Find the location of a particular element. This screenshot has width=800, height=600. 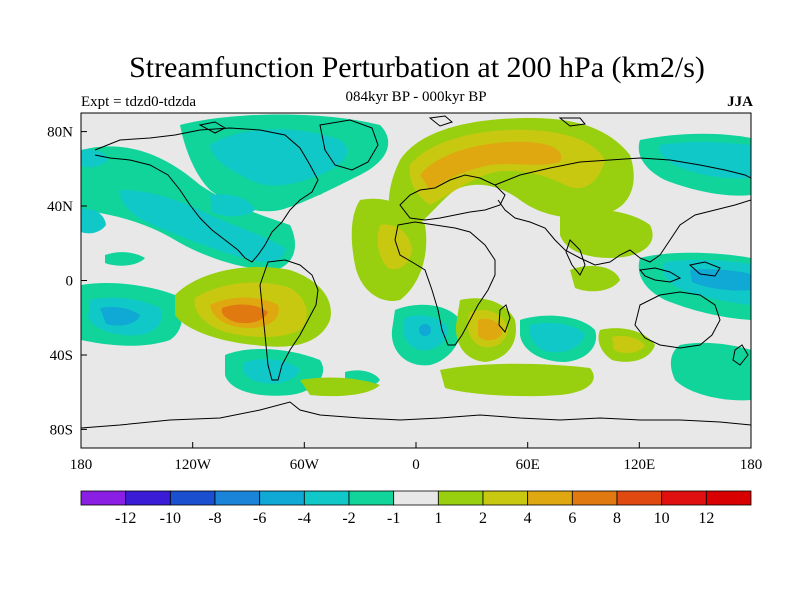

lon-label-120w: 120W is located at coordinates (193, 465).